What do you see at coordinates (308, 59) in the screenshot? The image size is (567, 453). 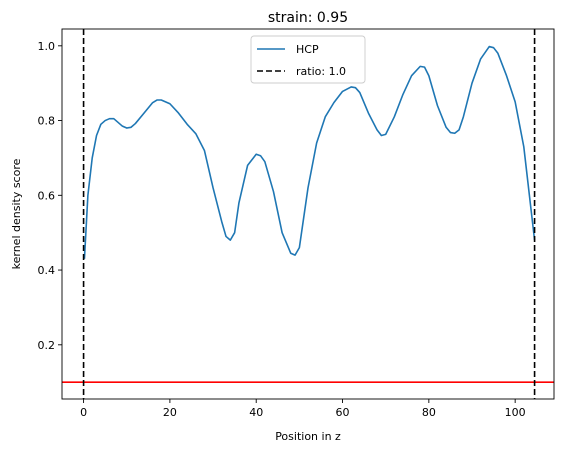 I see `legend: HCP ratio: 1.0` at bounding box center [308, 59].